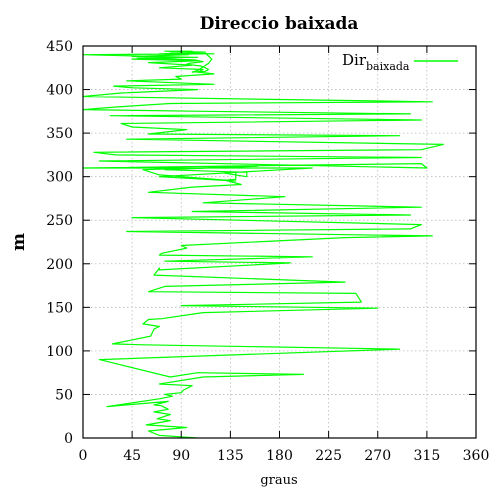 The image size is (504, 503). I want to click on y-tick-label: 0, so click(68, 439).